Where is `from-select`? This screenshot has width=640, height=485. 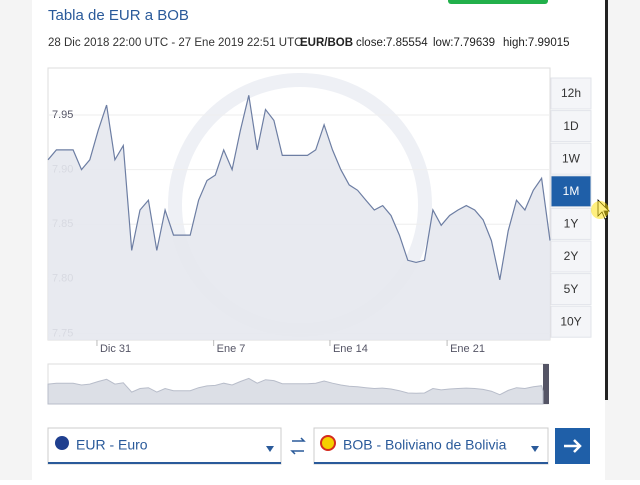
from-select is located at coordinates (164, 446).